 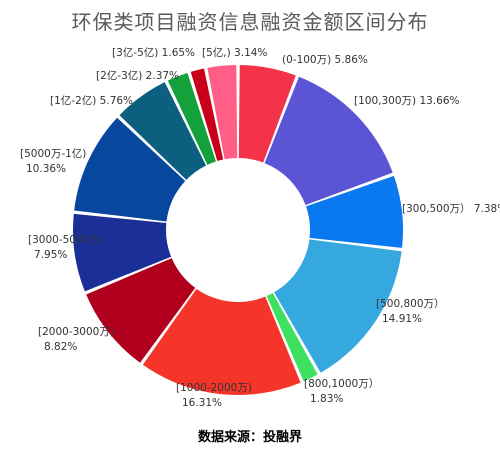 What do you see at coordinates (451, 209) in the screenshot?
I see `slice-label: [300,500万） 7.38%` at bounding box center [451, 209].